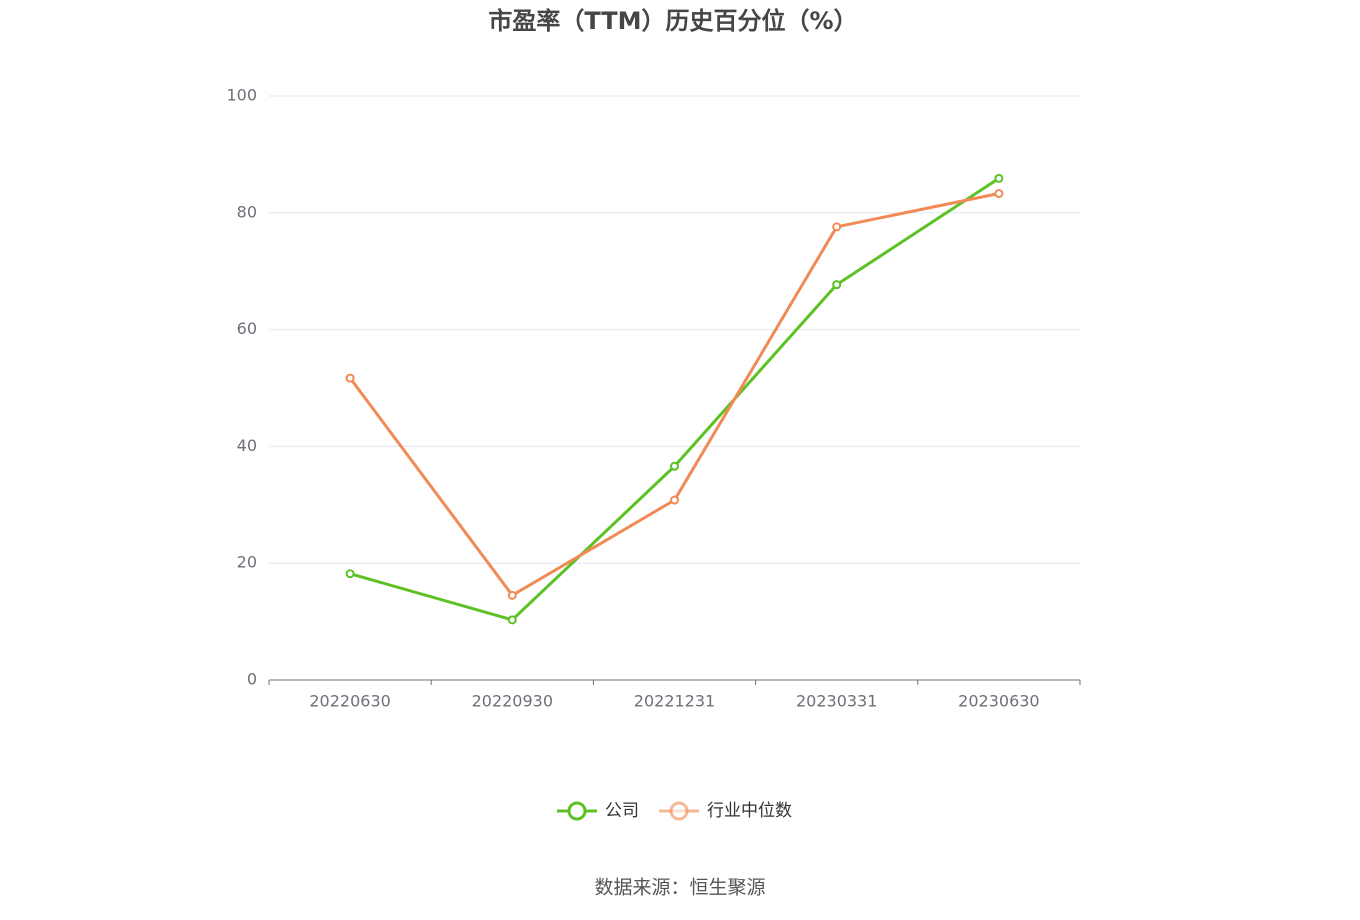 The image size is (1360, 920). I want to click on y-tick-label: 60, so click(247, 328).